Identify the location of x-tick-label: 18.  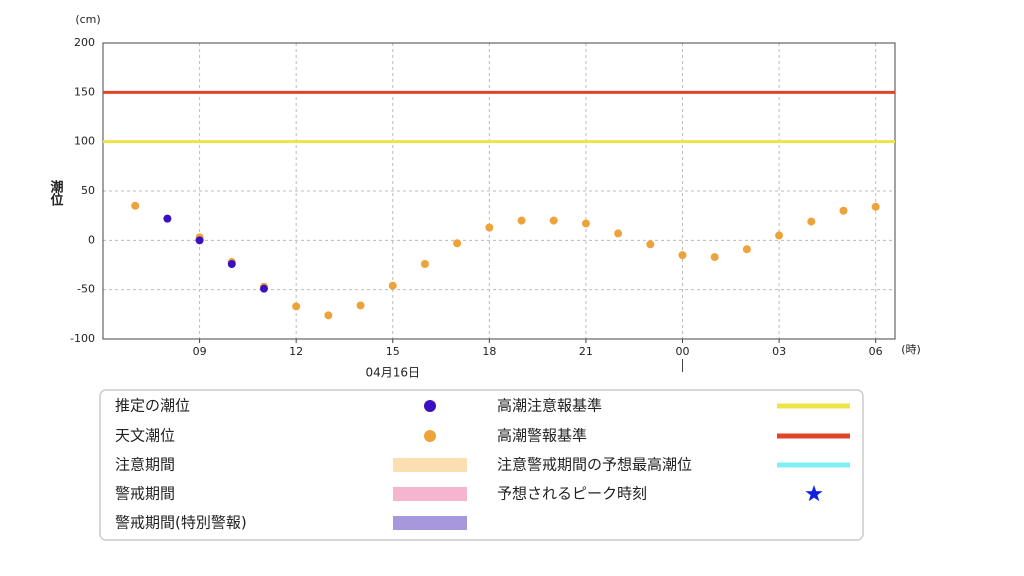
(489, 351).